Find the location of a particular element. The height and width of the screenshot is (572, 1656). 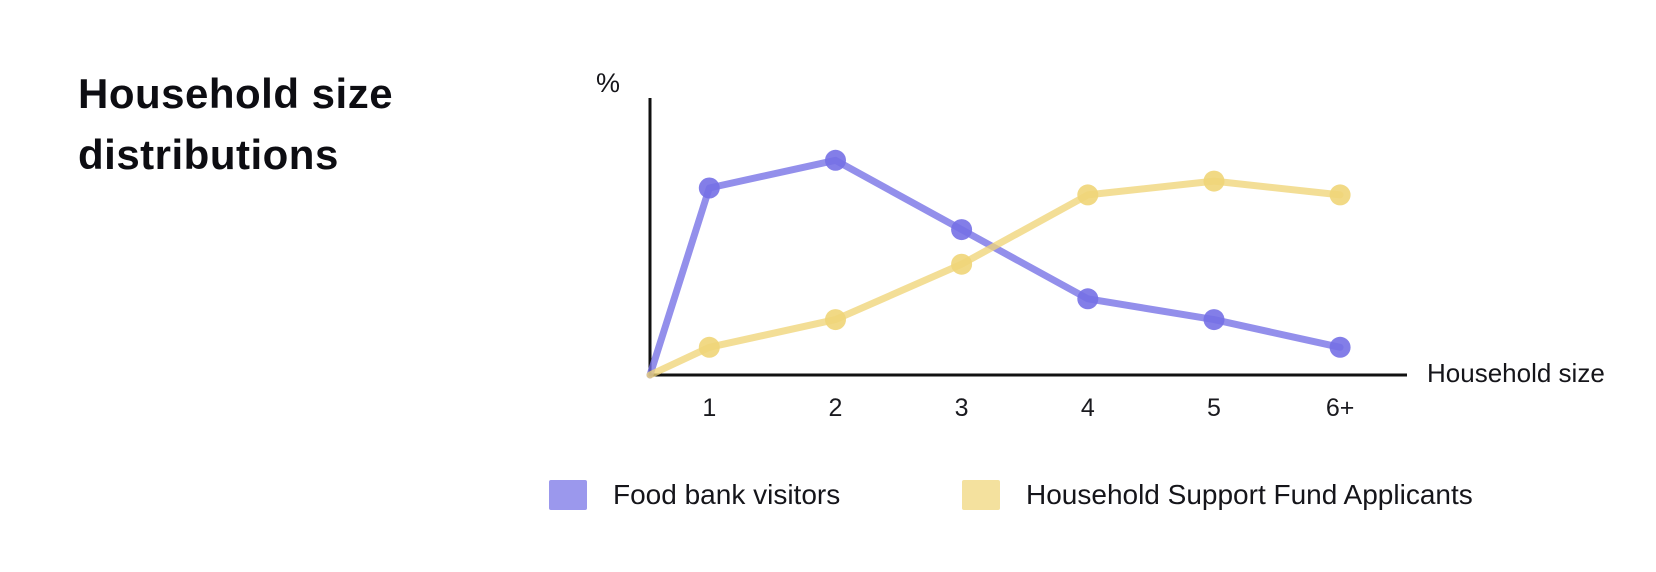

legend-swatch-hsf-applicants is located at coordinates (981, 495).